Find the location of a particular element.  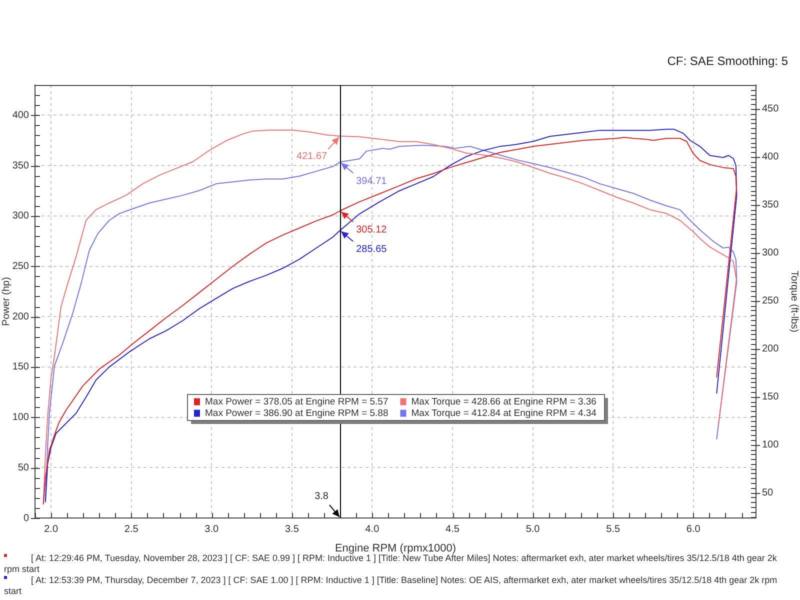

y2-tick-label: 150 is located at coordinates (771, 397).